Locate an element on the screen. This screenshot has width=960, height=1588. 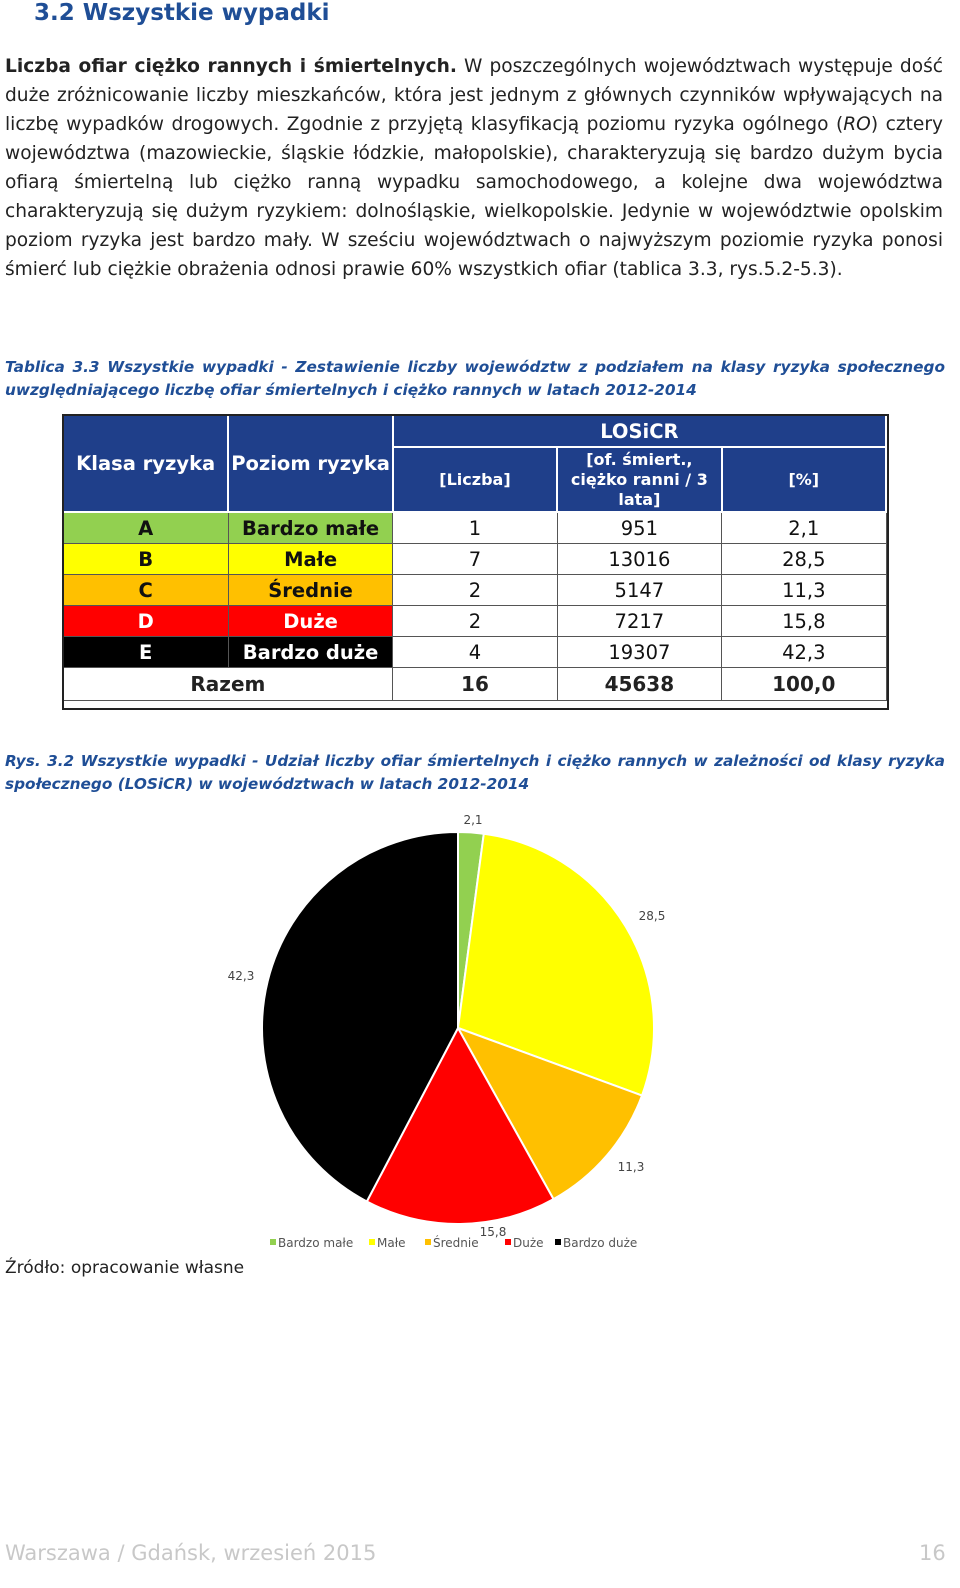
row-klasa: D is located at coordinates (145, 621).